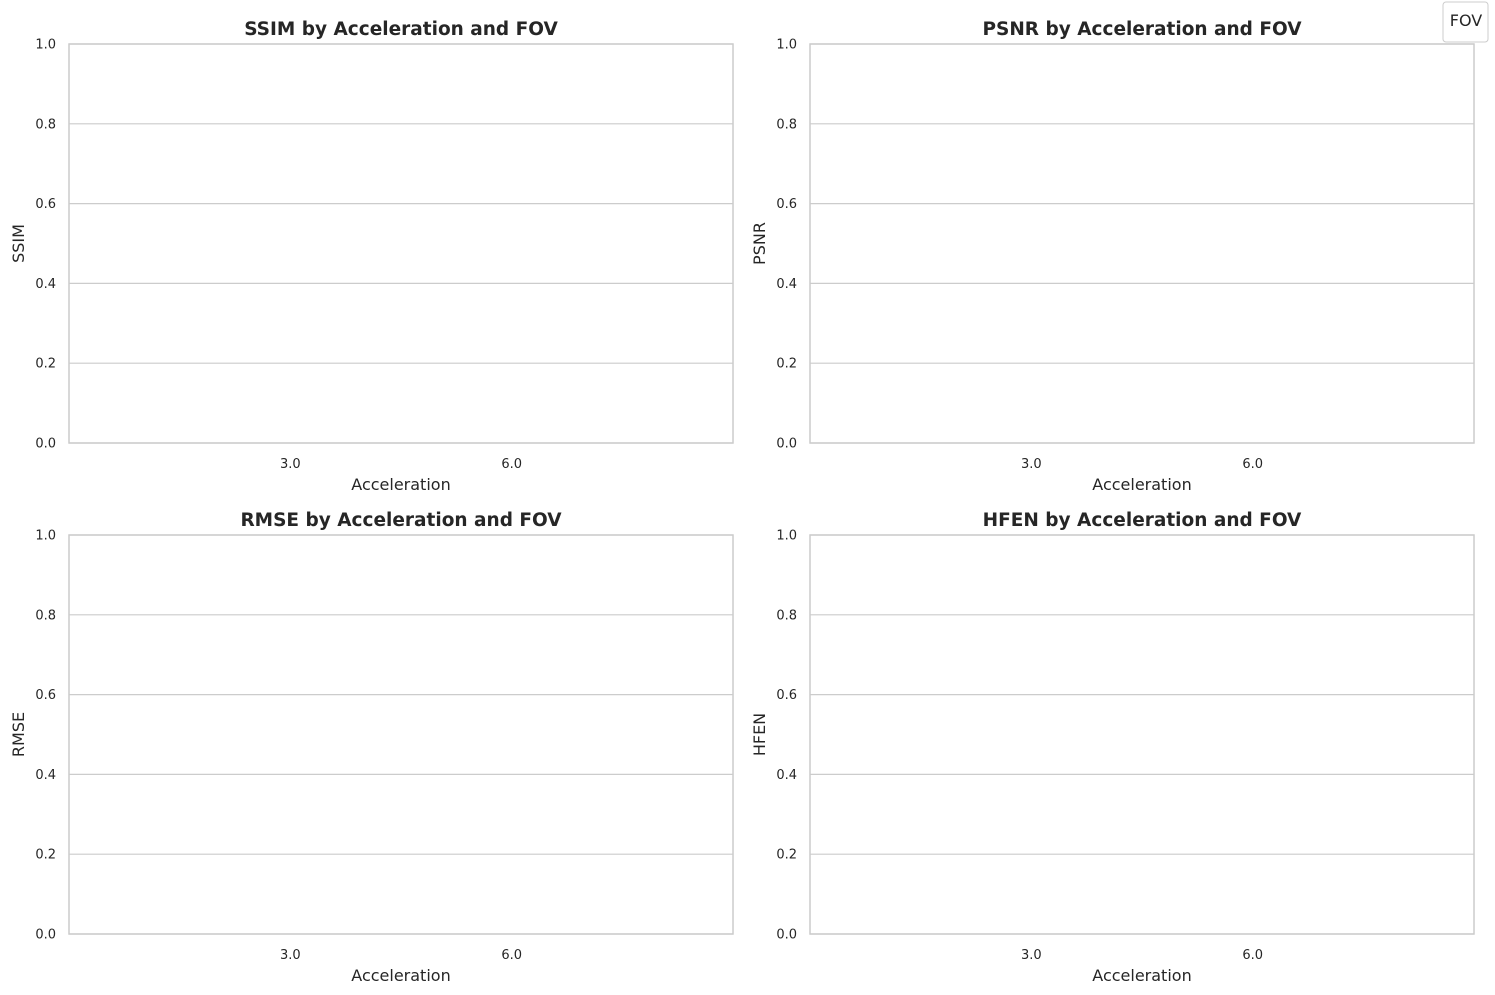  What do you see at coordinates (759, 734) in the screenshot?
I see `y-axis-label: HFEN` at bounding box center [759, 734].